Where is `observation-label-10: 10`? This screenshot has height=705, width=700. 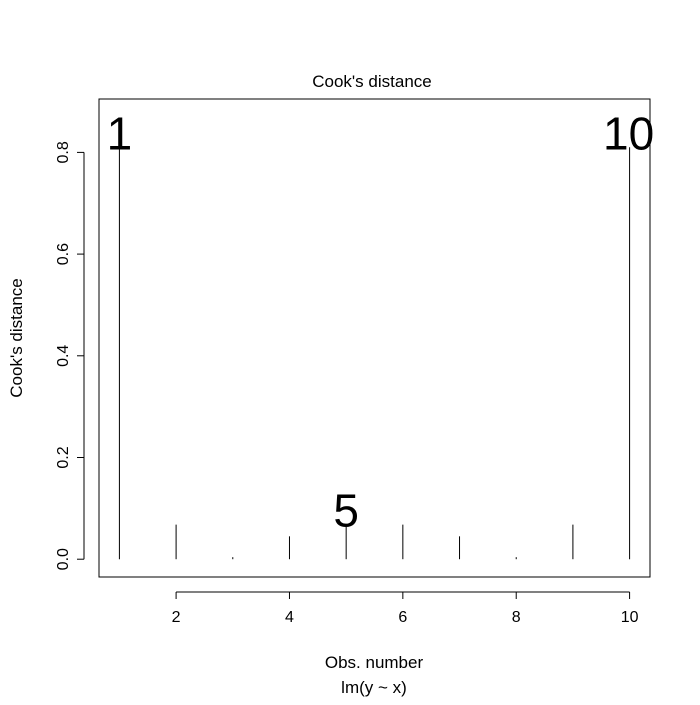
observation-label-10: 10 is located at coordinates (628, 133).